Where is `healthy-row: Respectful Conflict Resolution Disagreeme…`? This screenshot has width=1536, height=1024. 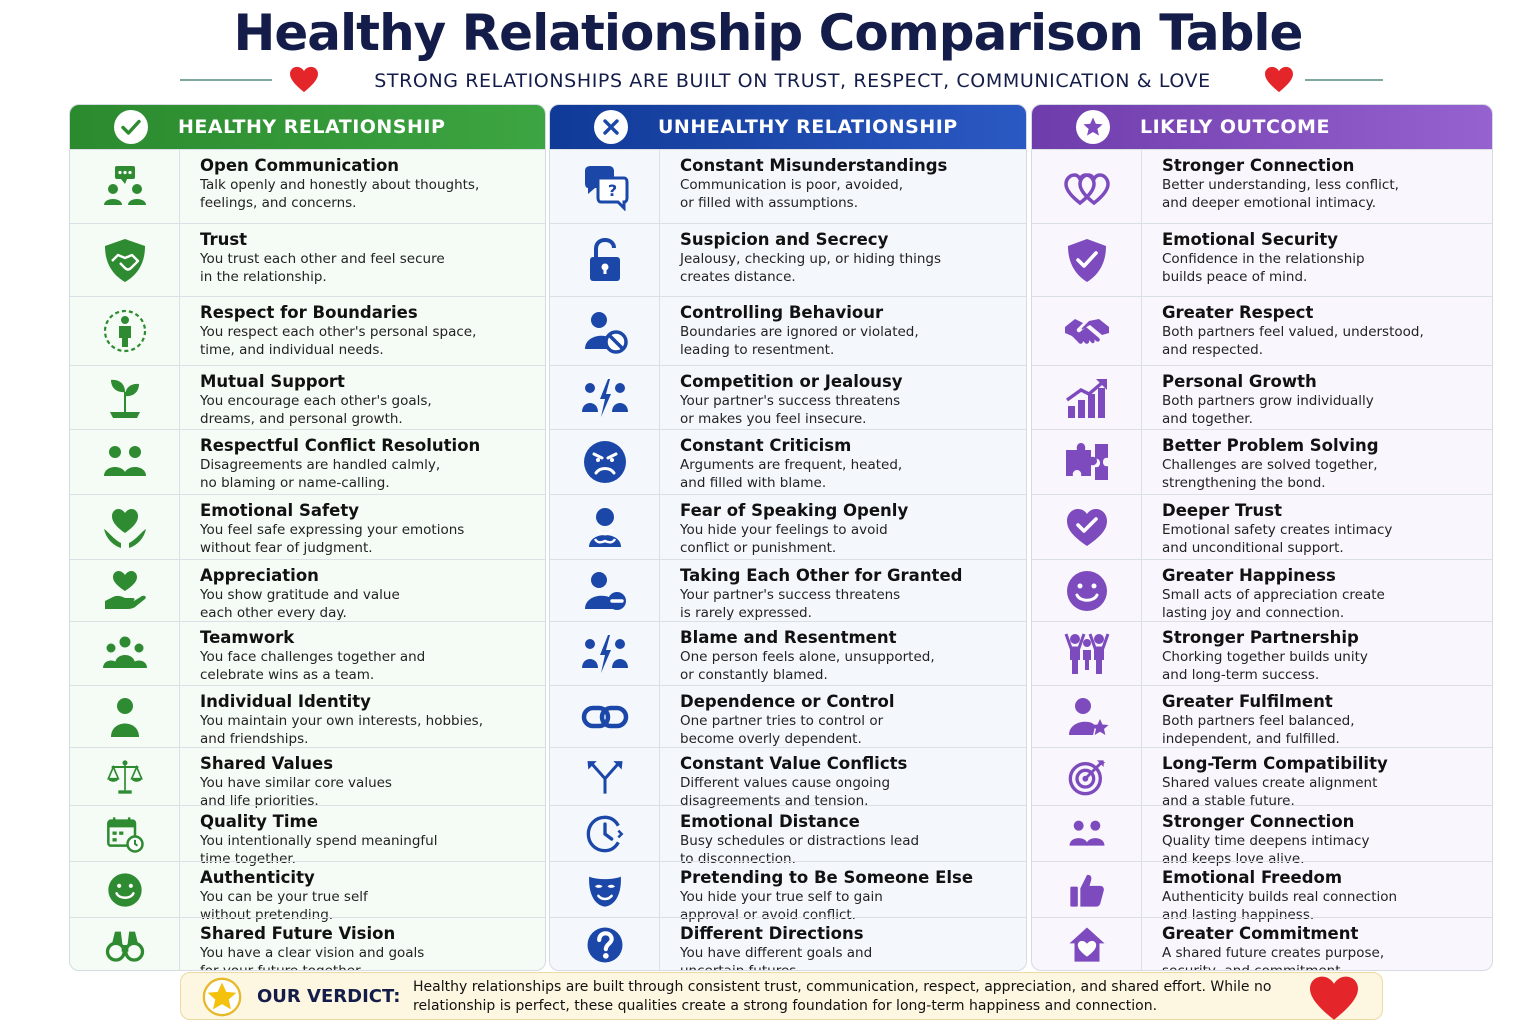 healthy-row: Respectful Conflict Resolution Disagreeme… is located at coordinates (307, 461).